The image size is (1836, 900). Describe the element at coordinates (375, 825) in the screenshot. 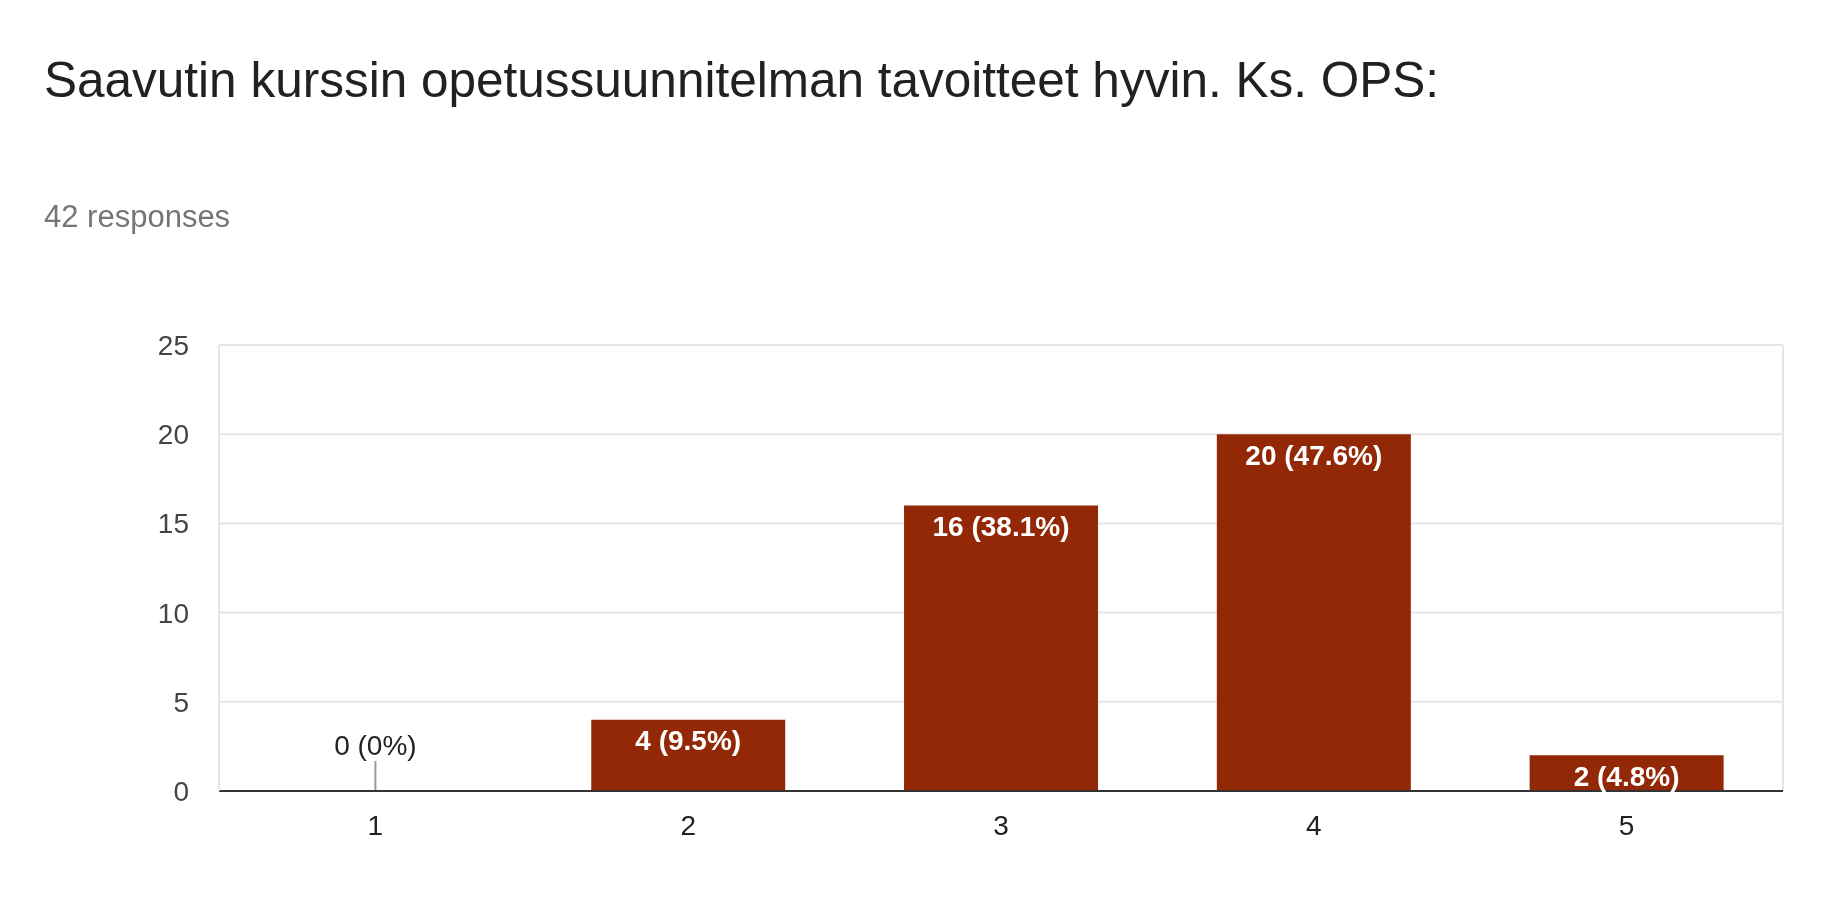

I see `x-tick-label: 1` at that location.